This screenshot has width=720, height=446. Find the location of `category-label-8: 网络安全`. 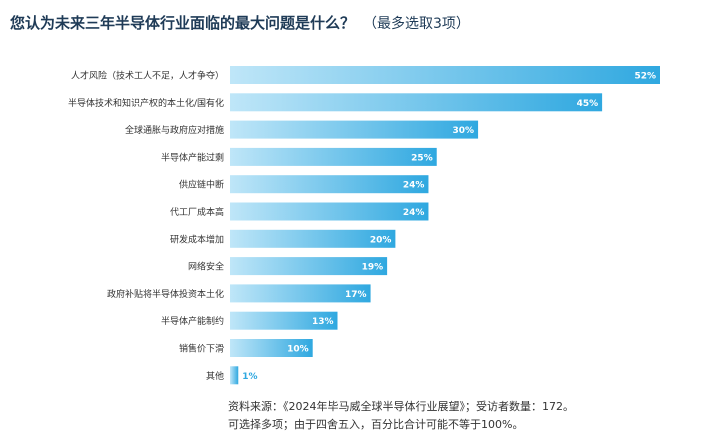

category-label-8: 网络安全 is located at coordinates (206, 267).